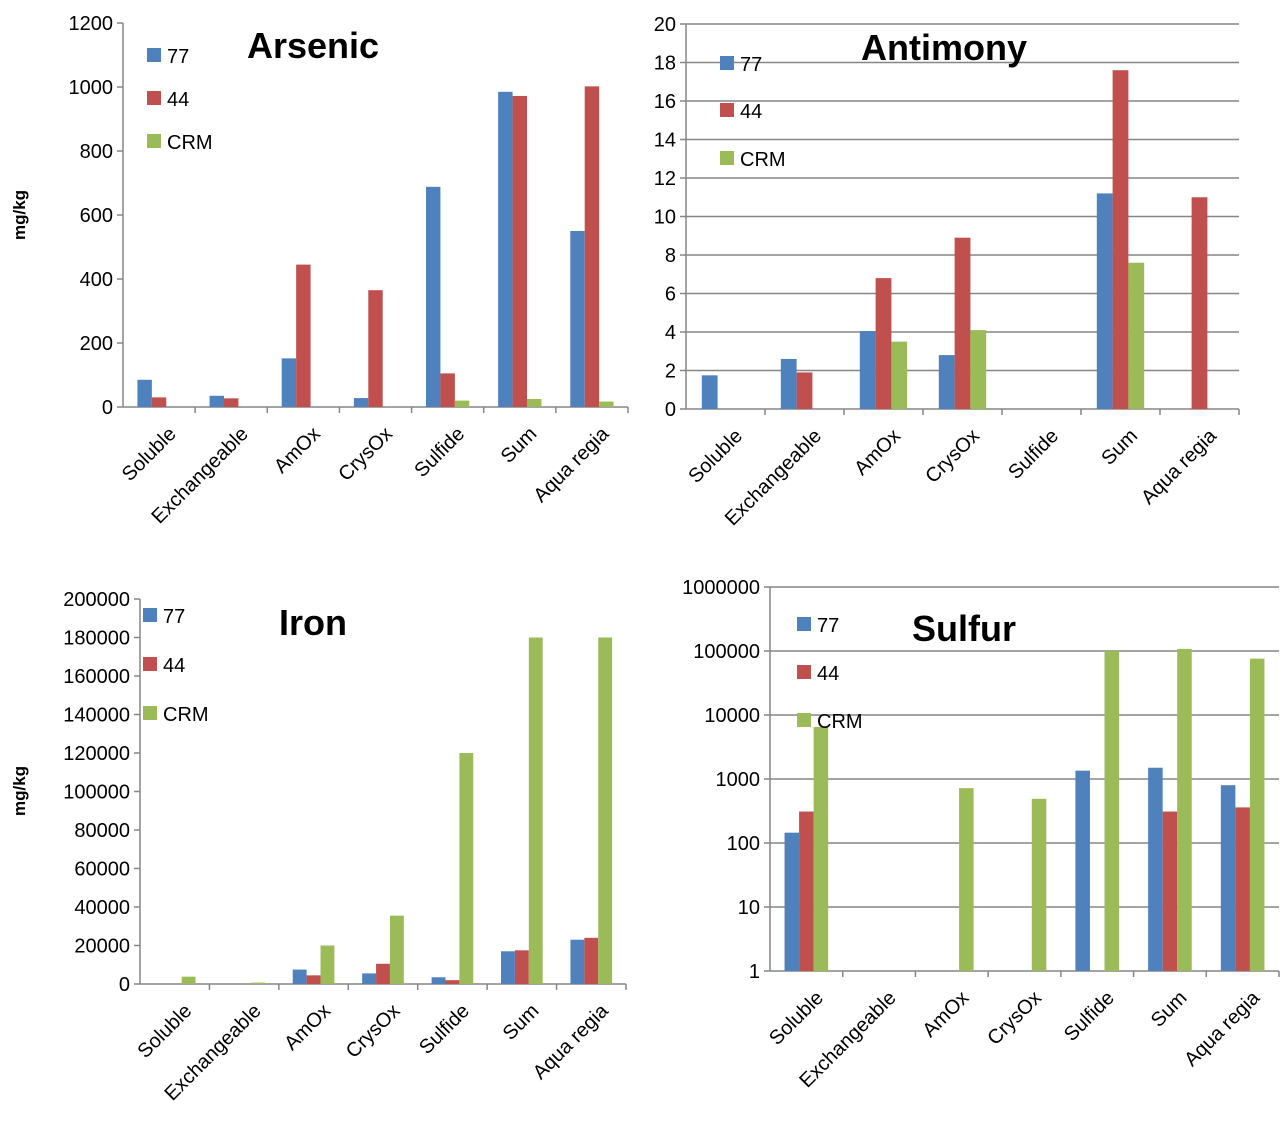  Describe the element at coordinates (466, 868) in the screenshot. I see `bar-crm-sulfide` at that location.